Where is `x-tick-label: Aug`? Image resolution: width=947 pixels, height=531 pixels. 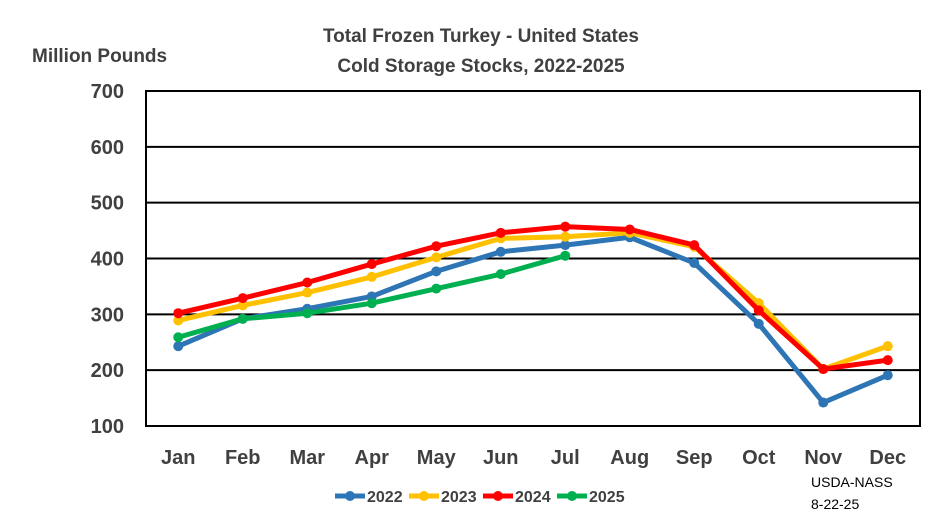
x-tick-label: Aug is located at coordinates (629, 458).